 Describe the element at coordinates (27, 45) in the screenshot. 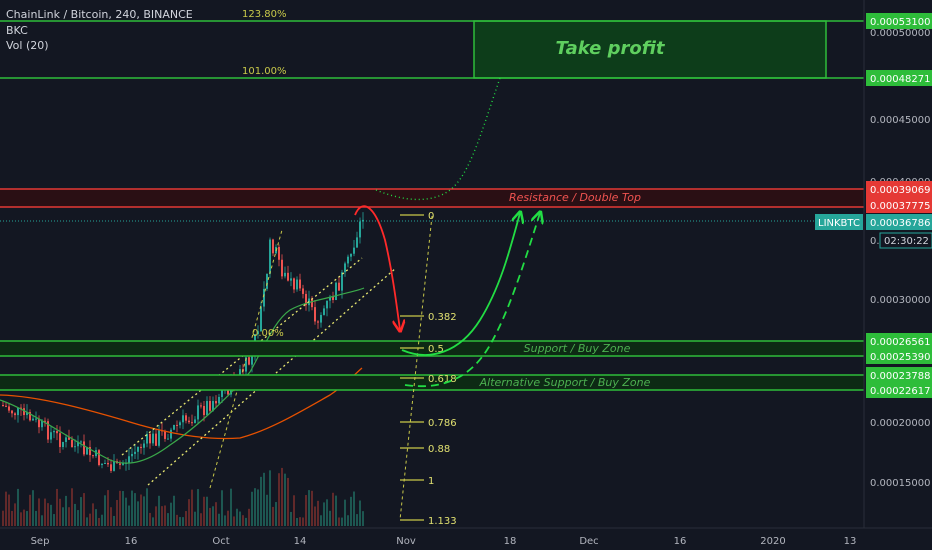

I see `volume-label: Vol (20)` at that location.